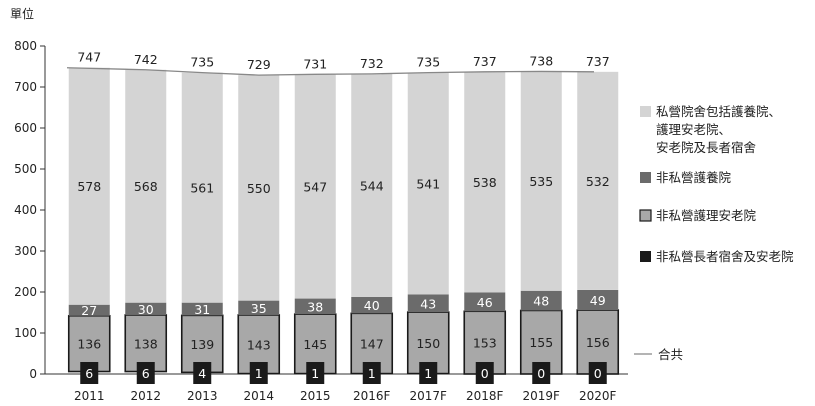  What do you see at coordinates (25, 128) in the screenshot?
I see `y-tick-label: 600` at bounding box center [25, 128].